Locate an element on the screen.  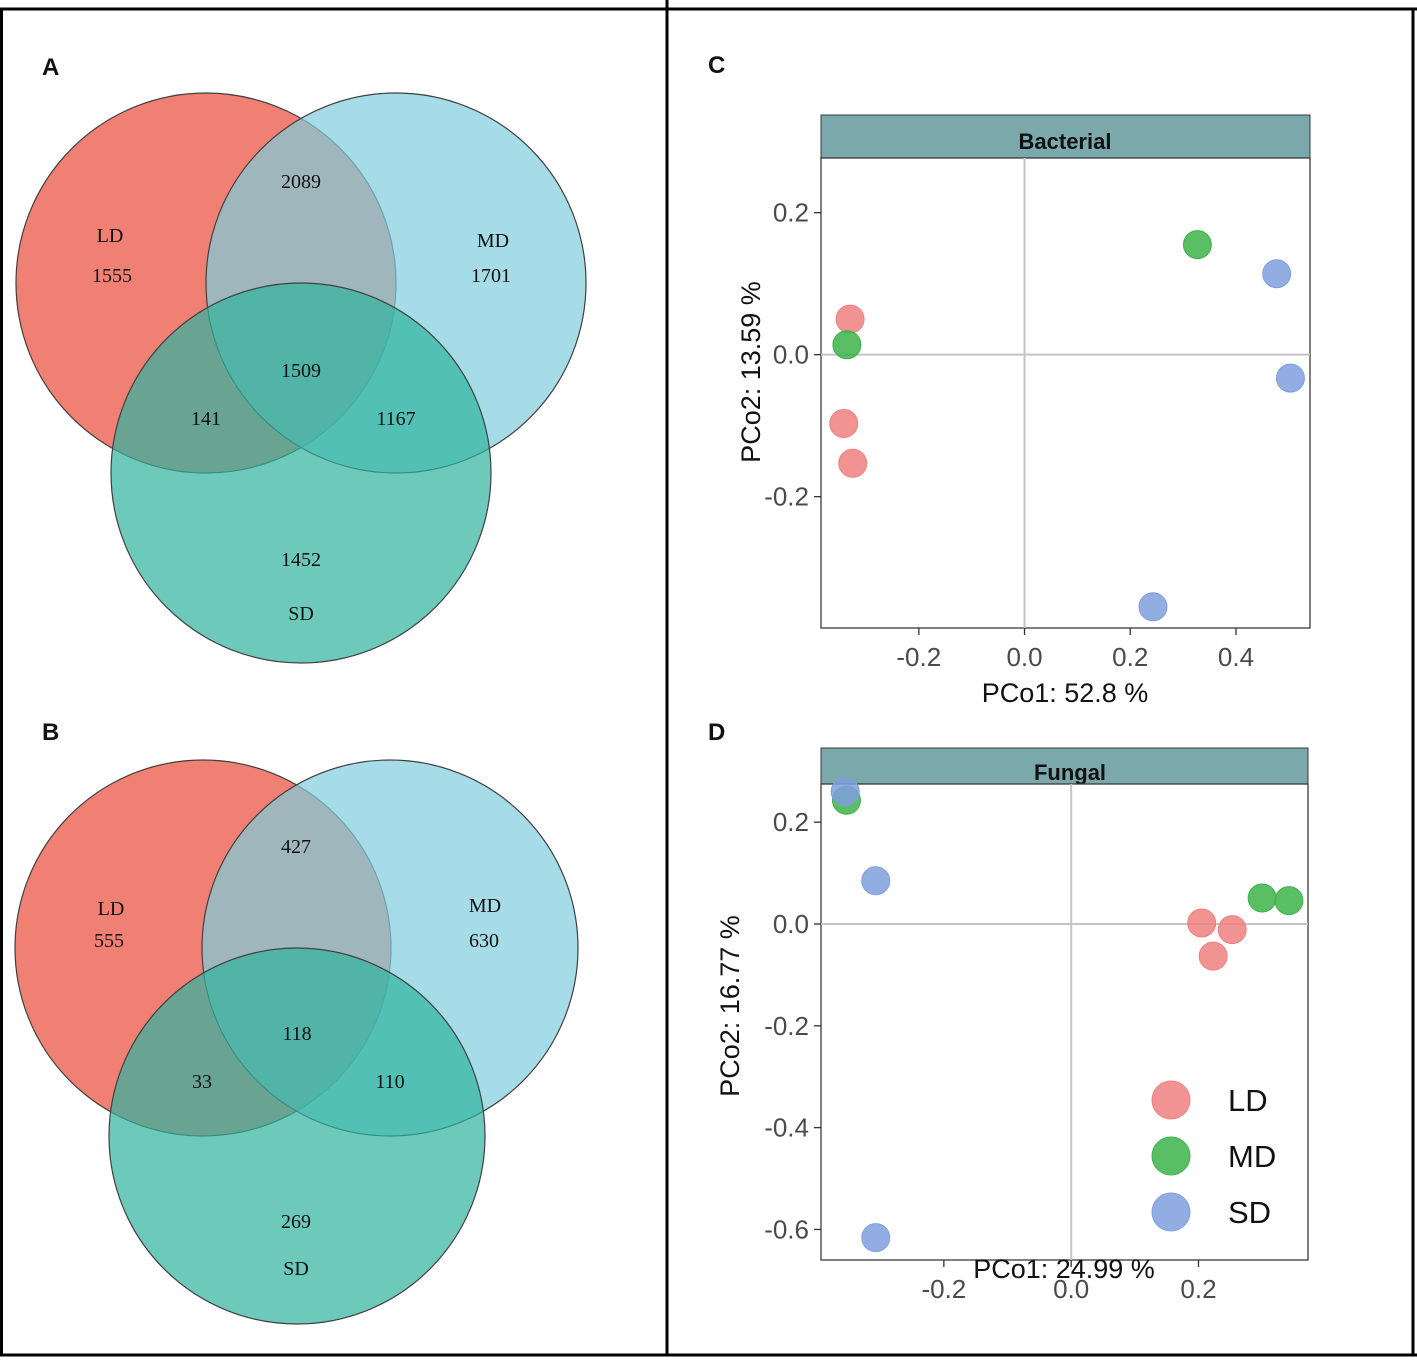
panel-d-letter: D is located at coordinates (716, 732).